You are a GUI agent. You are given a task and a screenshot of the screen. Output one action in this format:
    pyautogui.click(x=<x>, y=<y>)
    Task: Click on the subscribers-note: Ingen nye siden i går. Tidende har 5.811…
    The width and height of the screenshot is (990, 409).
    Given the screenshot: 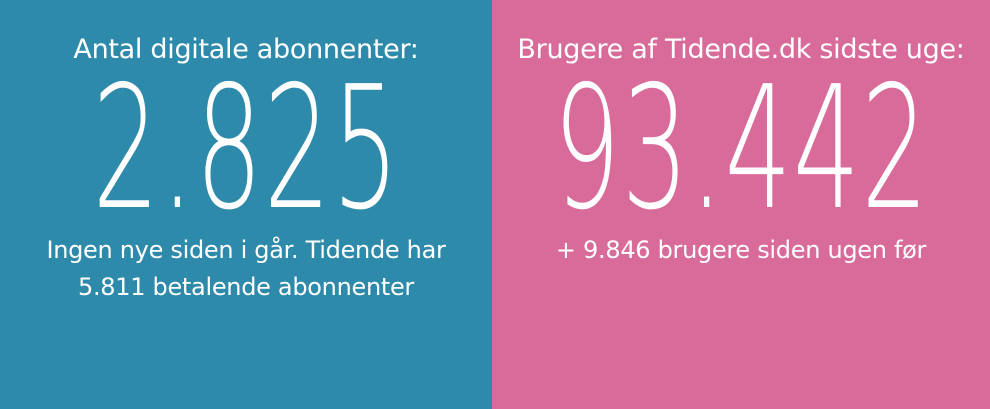 What is the action you would take?
    pyautogui.click(x=246, y=268)
    